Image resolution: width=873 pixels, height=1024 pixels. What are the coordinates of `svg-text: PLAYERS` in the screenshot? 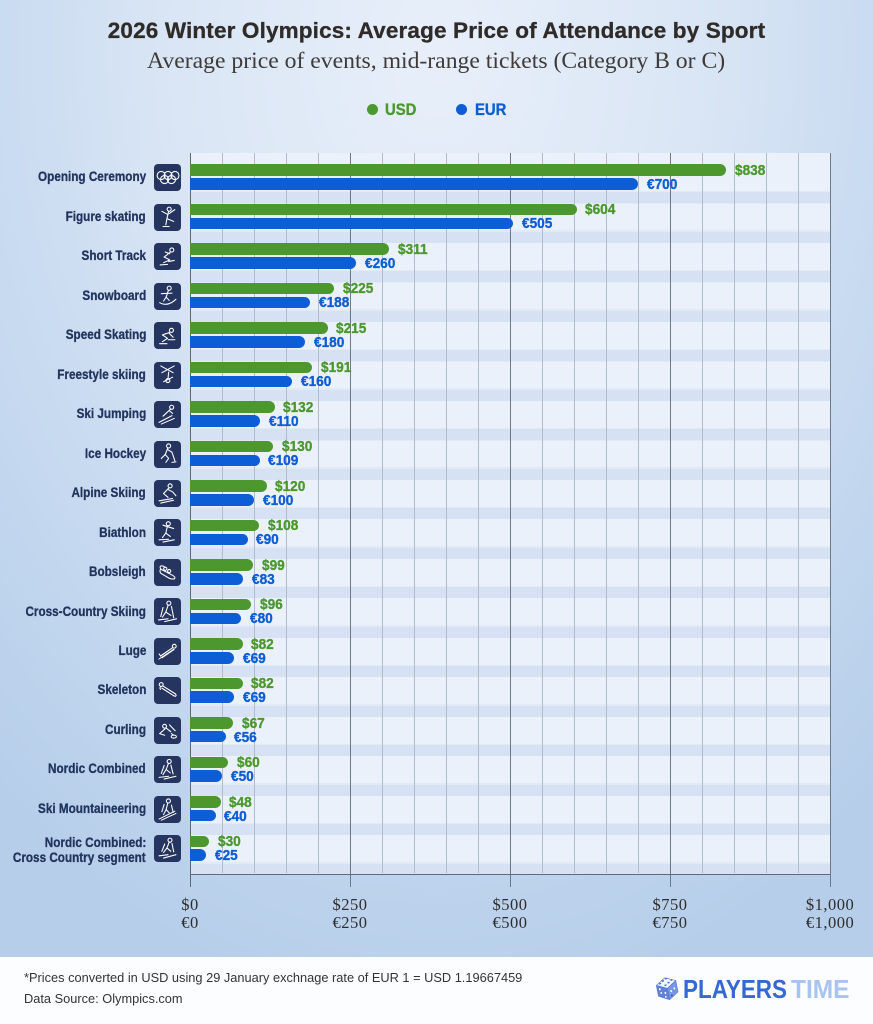 It's located at (735, 989).